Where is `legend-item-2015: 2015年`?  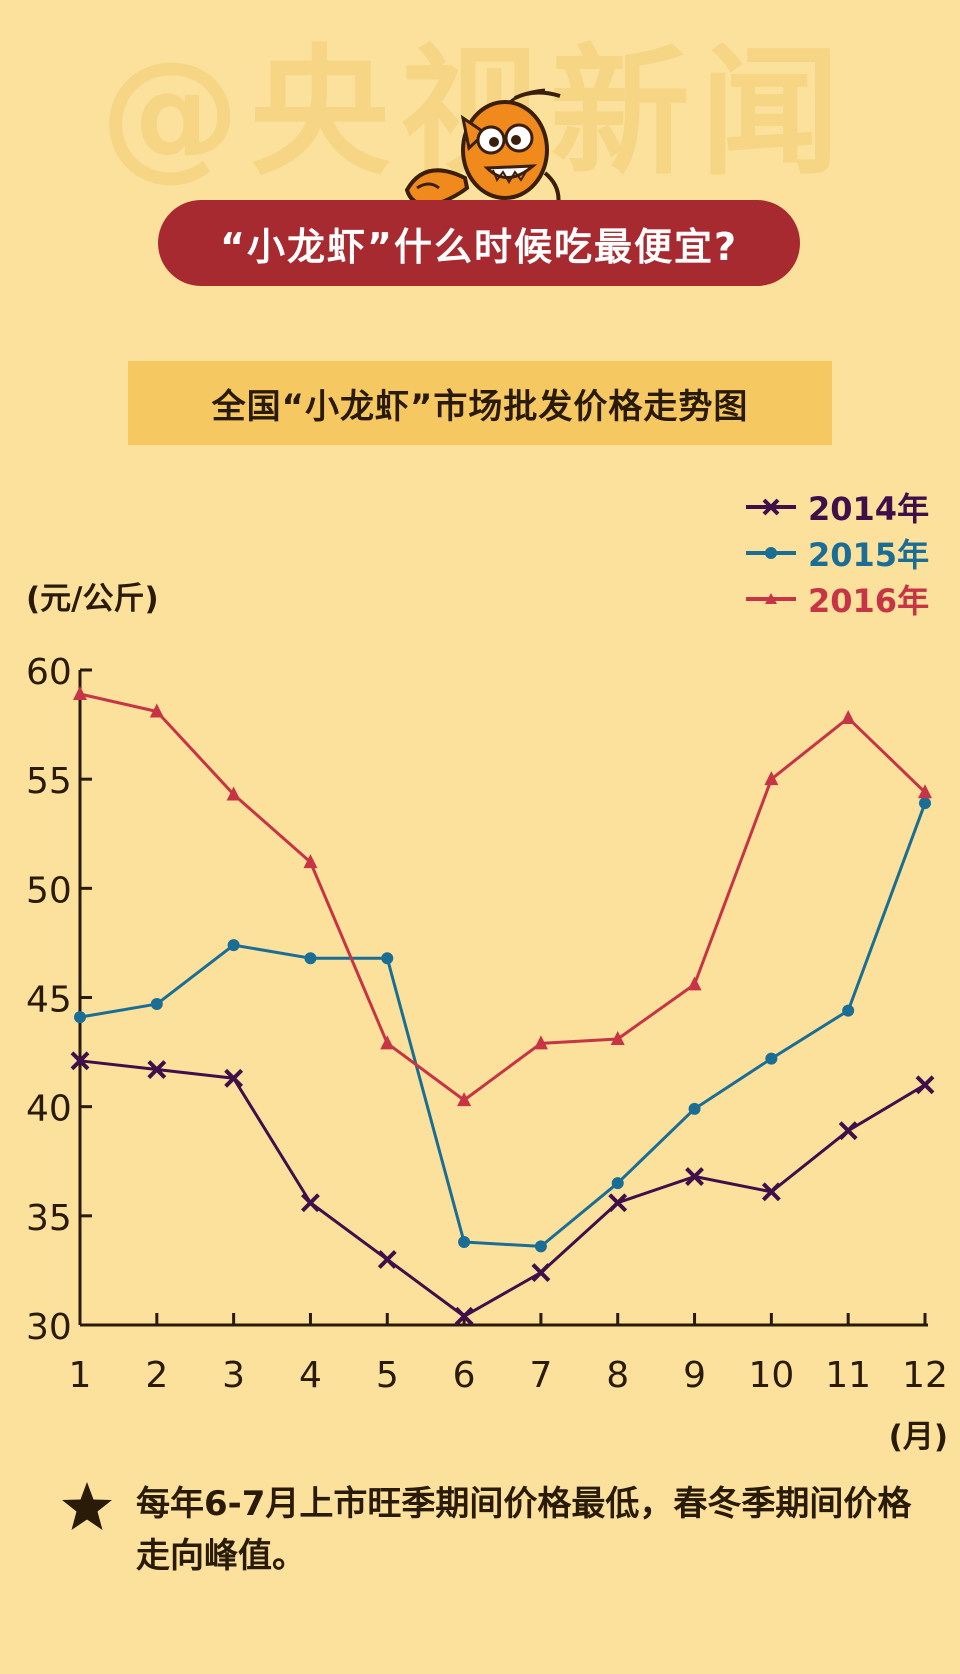
legend-item-2015: 2015年 is located at coordinates (836, 553).